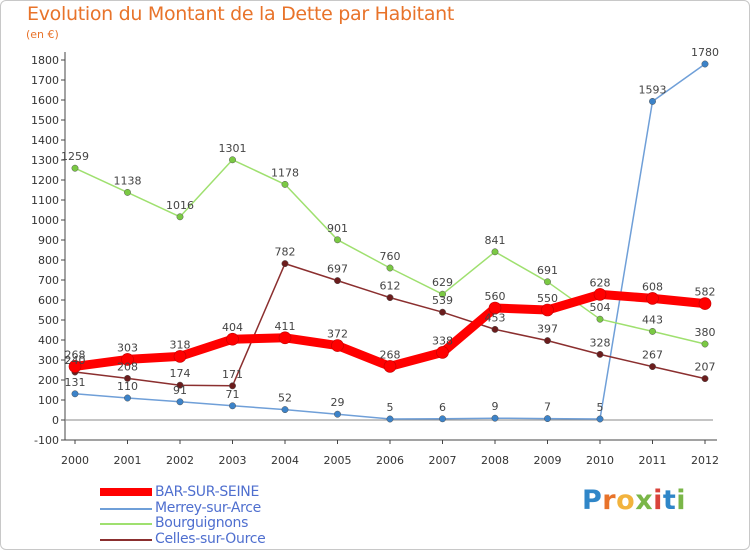 This screenshot has width=750, height=550. What do you see at coordinates (45, 200) in the screenshot?
I see `y-tick-label: 1100` at bounding box center [45, 200].